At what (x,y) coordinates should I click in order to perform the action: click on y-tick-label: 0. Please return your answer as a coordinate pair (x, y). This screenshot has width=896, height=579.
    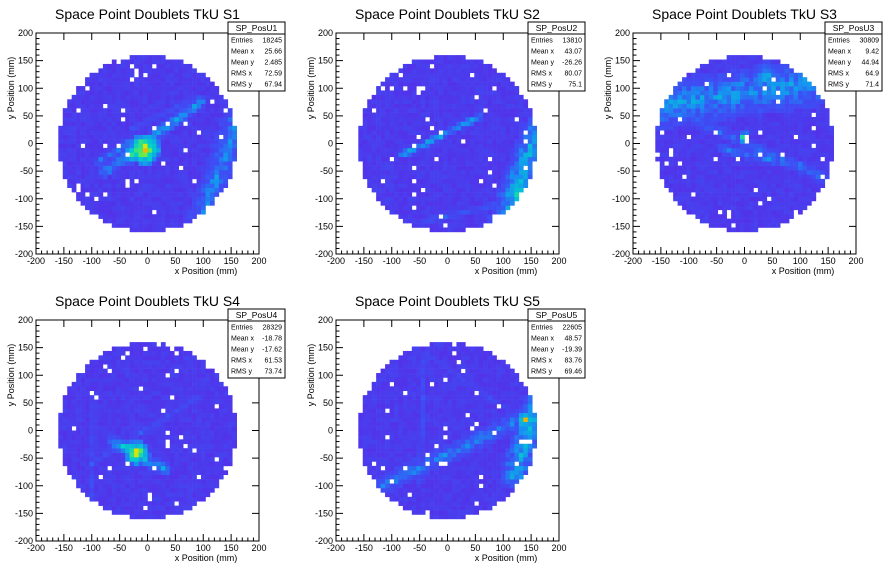
    Looking at the image, I should click on (30, 144).